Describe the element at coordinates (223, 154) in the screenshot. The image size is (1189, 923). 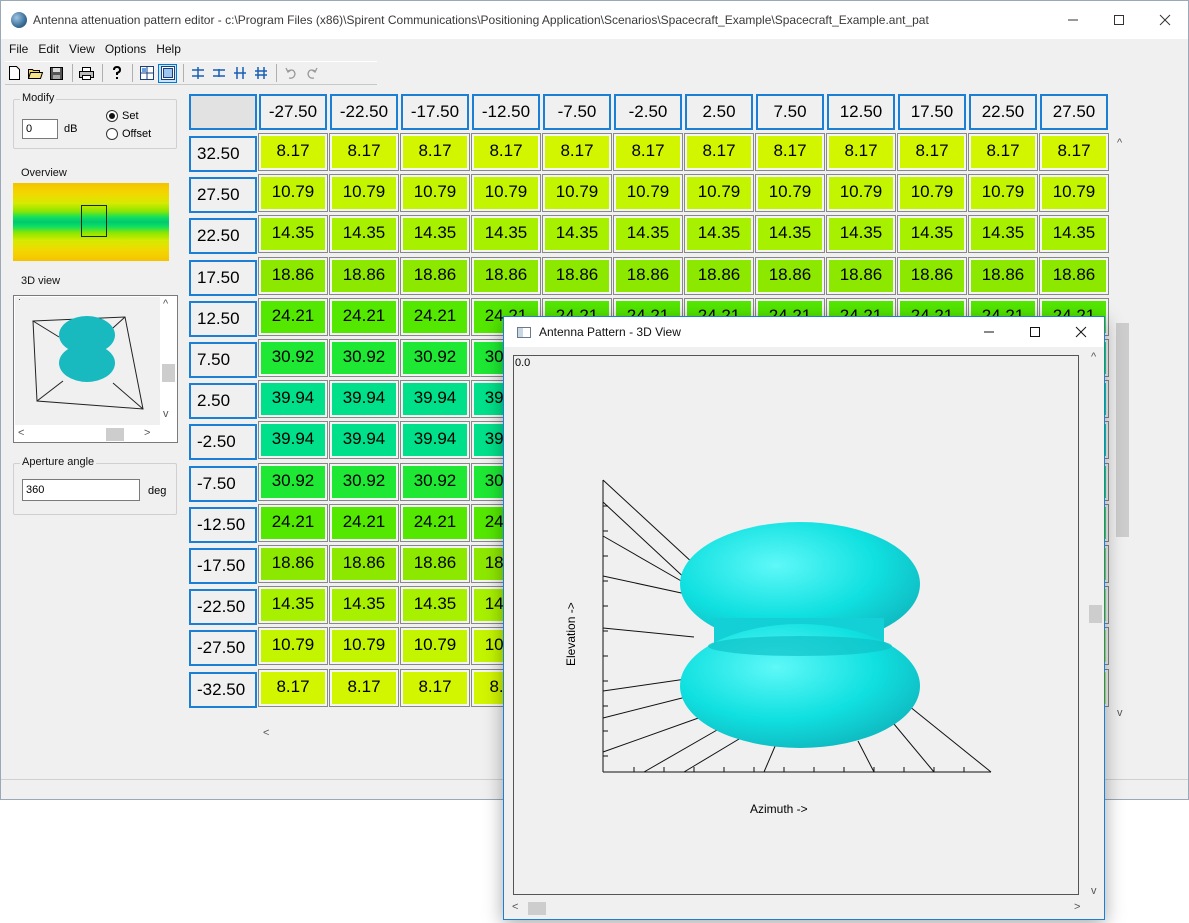
I see `elevation-header: 32.50` at that location.